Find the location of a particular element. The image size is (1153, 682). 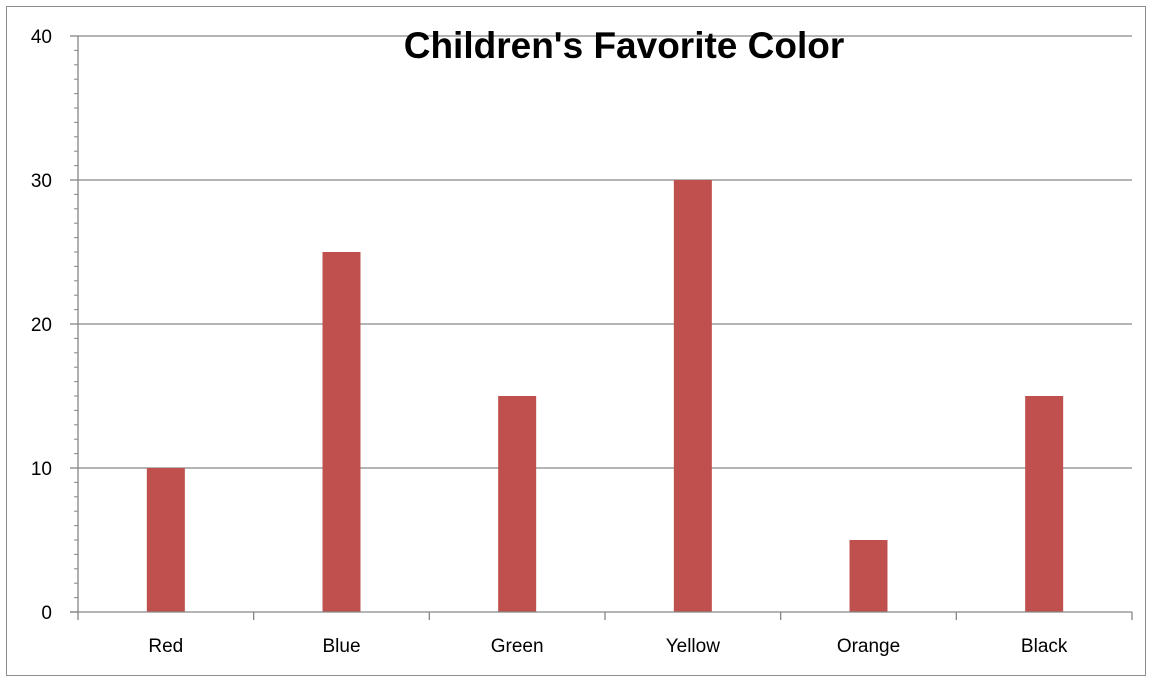

x-tick-label: Blue is located at coordinates (341, 646).